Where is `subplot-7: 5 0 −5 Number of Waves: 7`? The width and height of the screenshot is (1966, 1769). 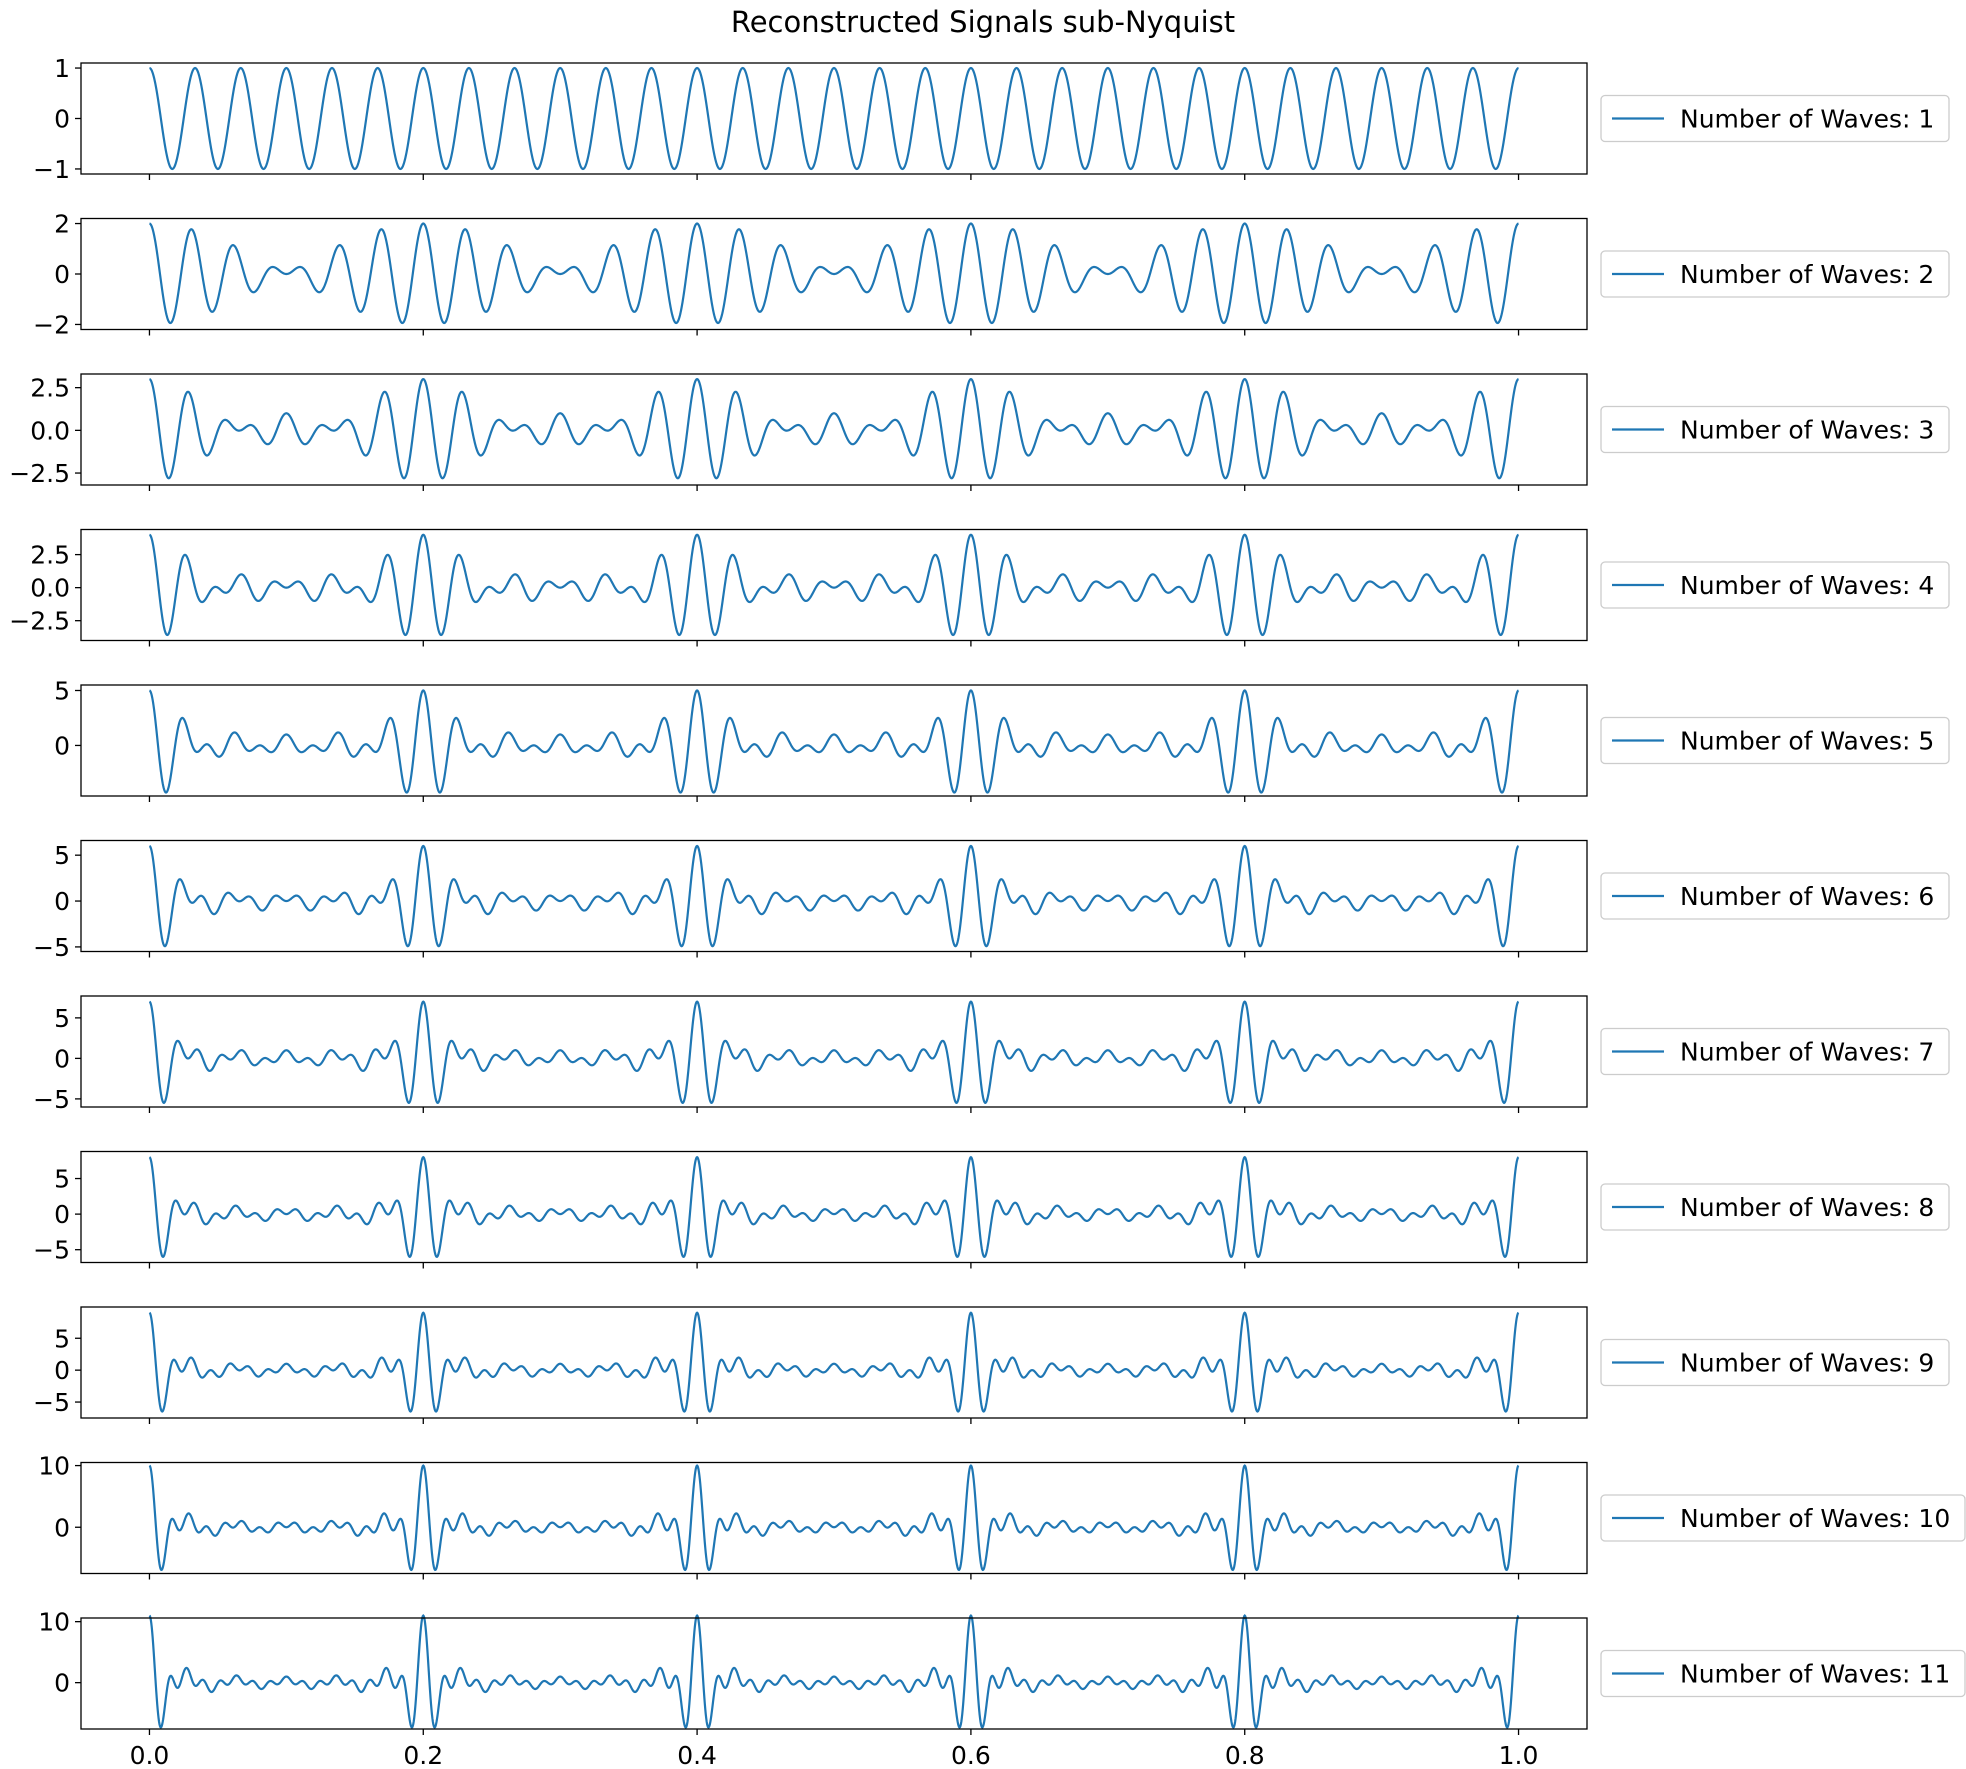
subplot-7: 5 0 −5 Number of Waves: 7 is located at coordinates (991, 1054).